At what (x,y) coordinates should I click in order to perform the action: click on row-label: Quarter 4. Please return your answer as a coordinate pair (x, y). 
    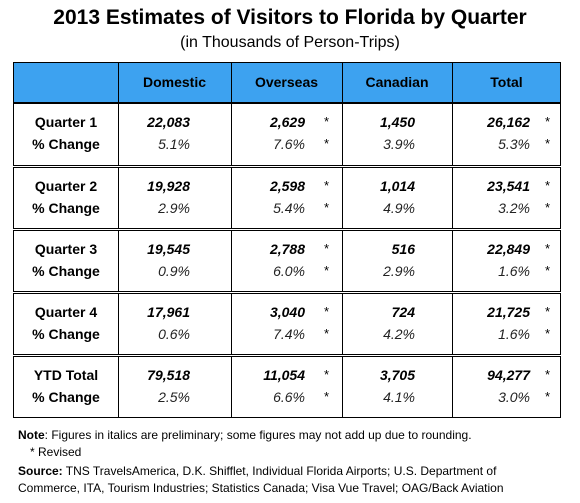
    Looking at the image, I should click on (66, 312).